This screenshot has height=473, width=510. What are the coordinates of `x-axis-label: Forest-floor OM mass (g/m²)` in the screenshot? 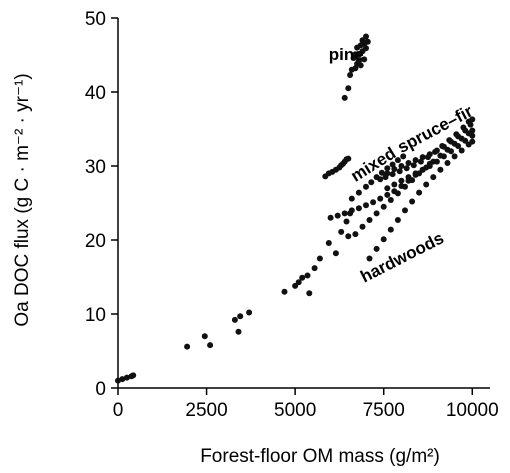 It's located at (320, 456).